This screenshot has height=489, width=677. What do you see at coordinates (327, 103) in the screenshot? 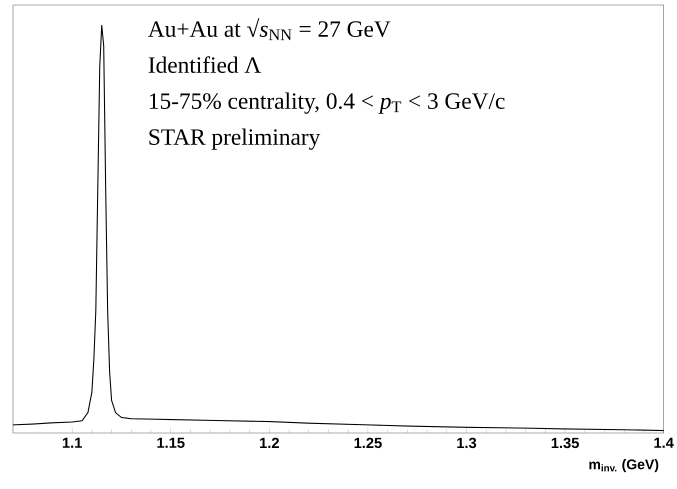
I see `annotation: 15-75% centrality, 0.4 < p$_{T}$ < 3 GeV/c` at bounding box center [327, 103].